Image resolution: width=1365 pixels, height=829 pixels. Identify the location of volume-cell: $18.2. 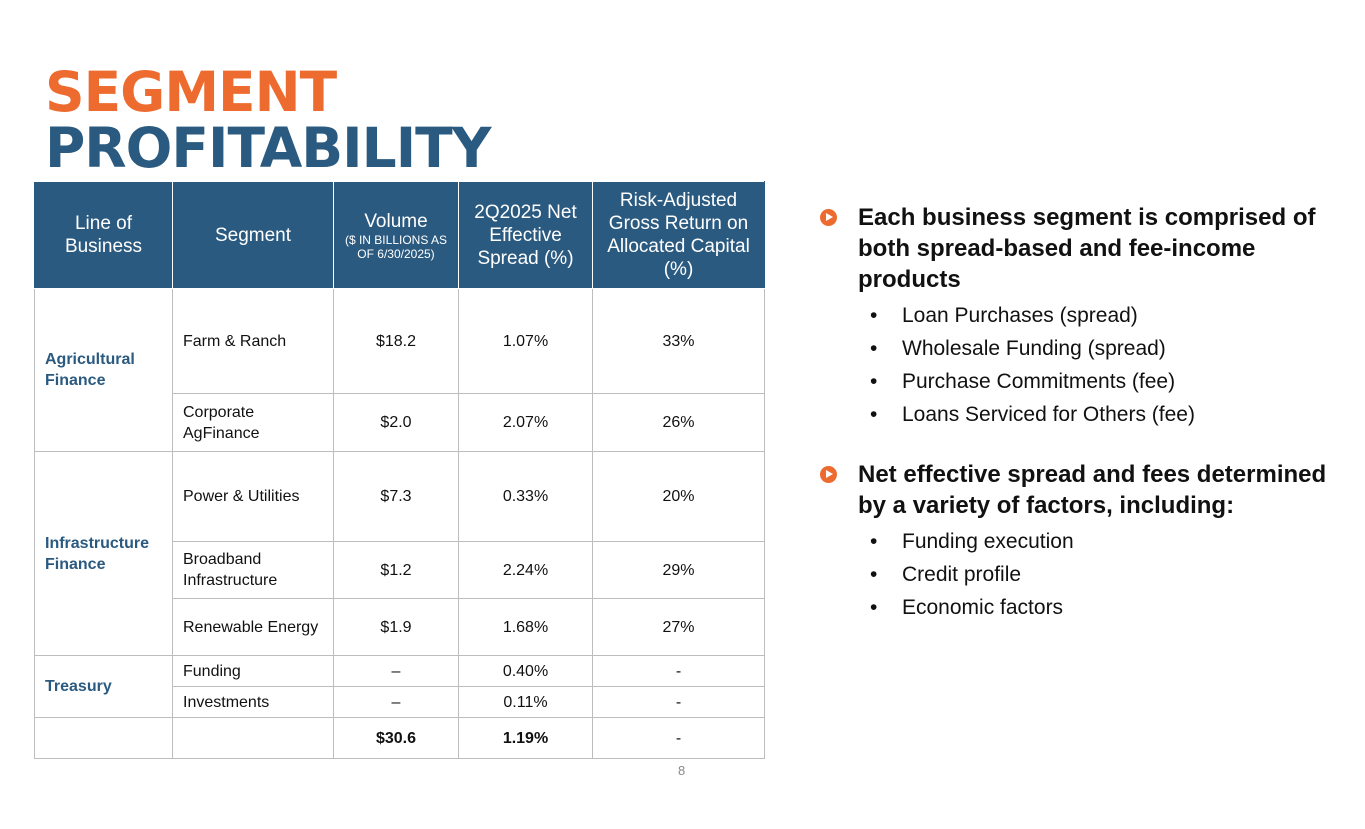
(396, 341).